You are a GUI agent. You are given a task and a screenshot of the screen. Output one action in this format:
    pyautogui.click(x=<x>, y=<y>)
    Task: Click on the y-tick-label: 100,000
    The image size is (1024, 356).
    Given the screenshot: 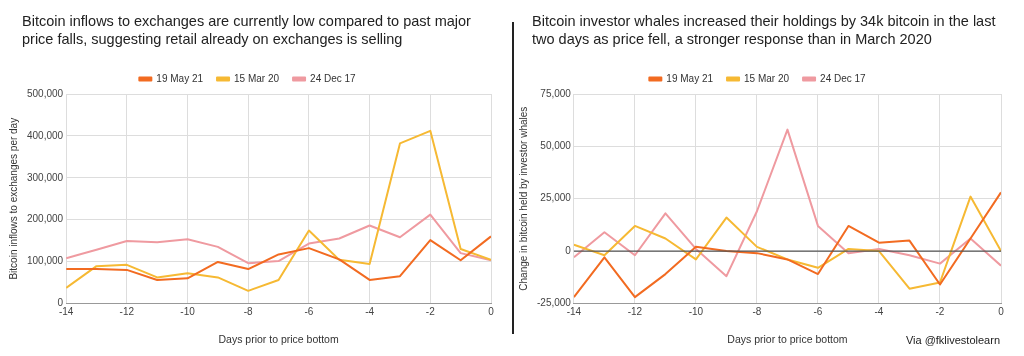 What is the action you would take?
    pyautogui.click(x=45, y=261)
    